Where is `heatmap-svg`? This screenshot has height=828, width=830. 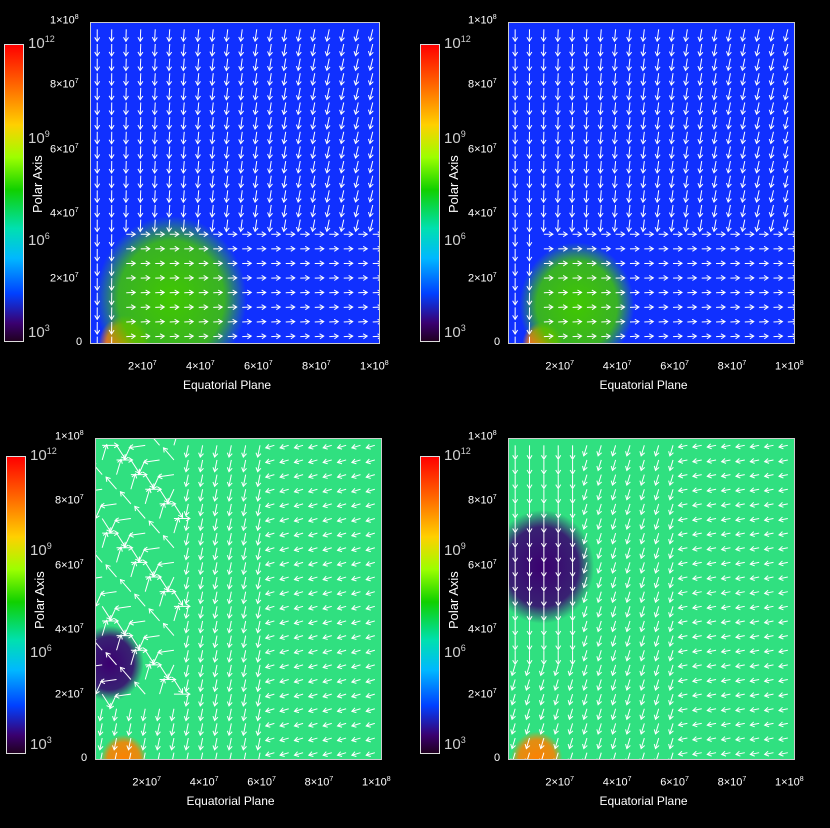 heatmap-svg is located at coordinates (651, 183).